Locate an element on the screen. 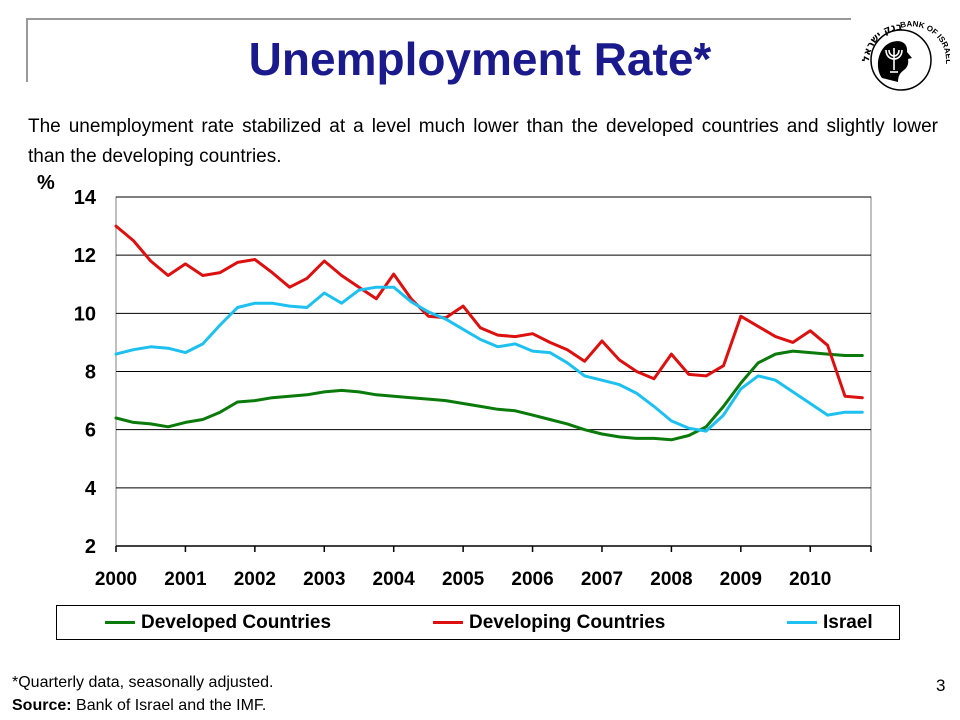 This screenshot has width=960, height=720. legend-swatch-developed is located at coordinates (120, 622).